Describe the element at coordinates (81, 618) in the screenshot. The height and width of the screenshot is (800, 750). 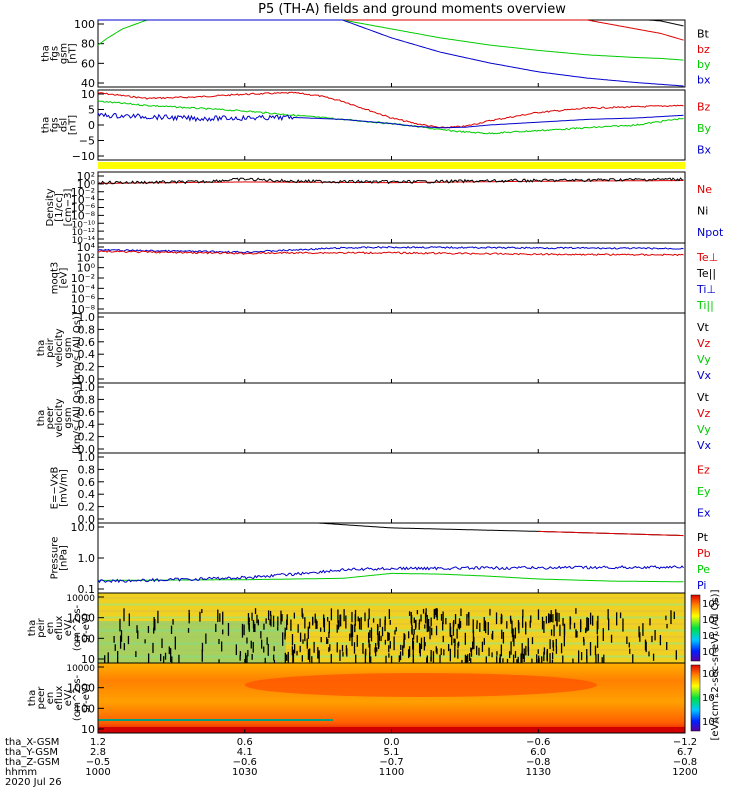
I see `y-tick-label: 1000` at that location.